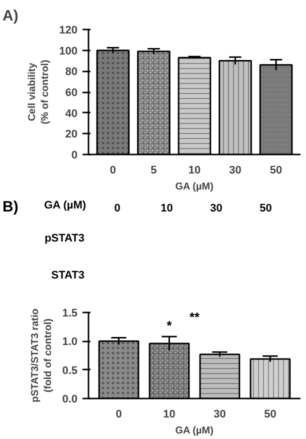 Image resolution: width=306 pixels, height=439 pixels. I want to click on annotation: *, so click(169, 326).